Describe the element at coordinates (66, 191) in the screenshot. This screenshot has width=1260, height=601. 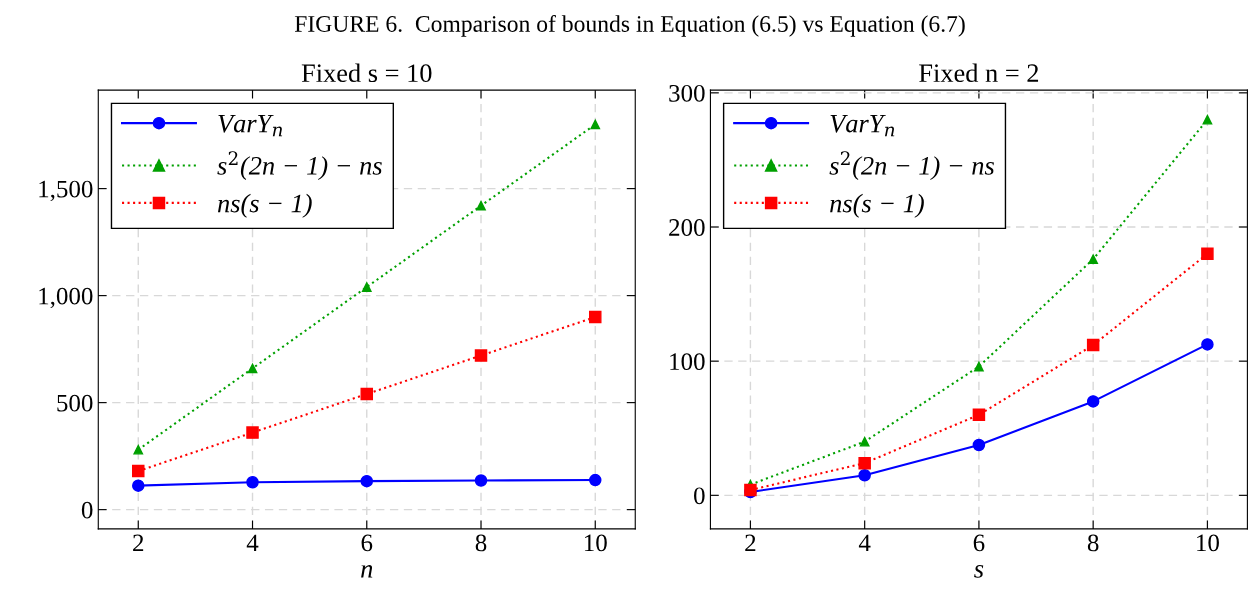
I see `y-tick-label: 1,500` at that location.